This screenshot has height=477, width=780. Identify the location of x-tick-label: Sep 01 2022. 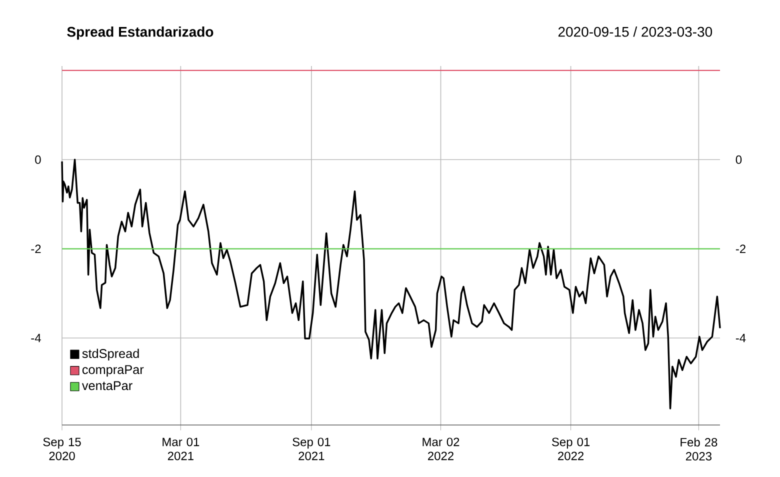
(571, 449).